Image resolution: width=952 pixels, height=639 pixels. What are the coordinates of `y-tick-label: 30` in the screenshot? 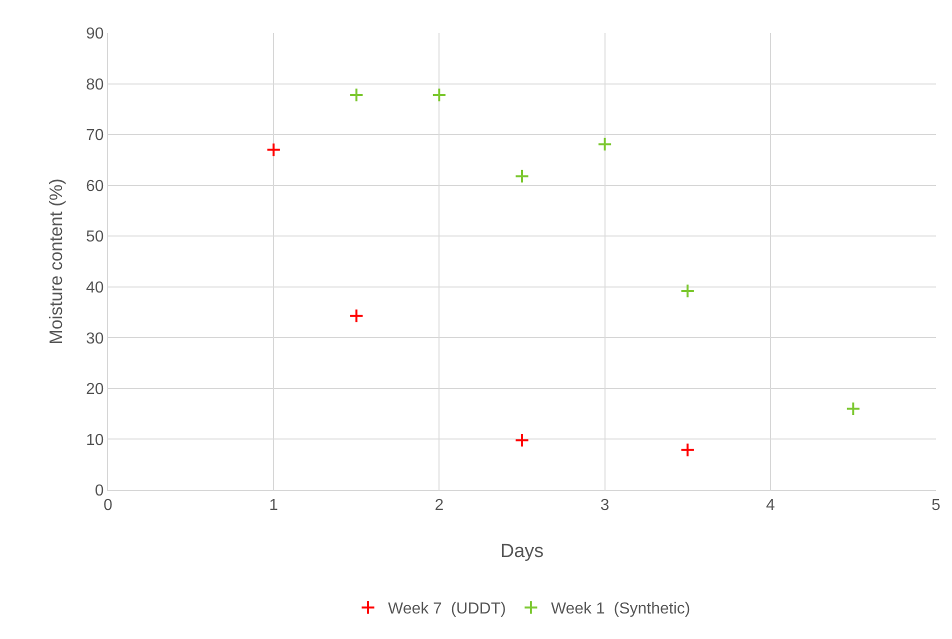 It's located at (95, 339).